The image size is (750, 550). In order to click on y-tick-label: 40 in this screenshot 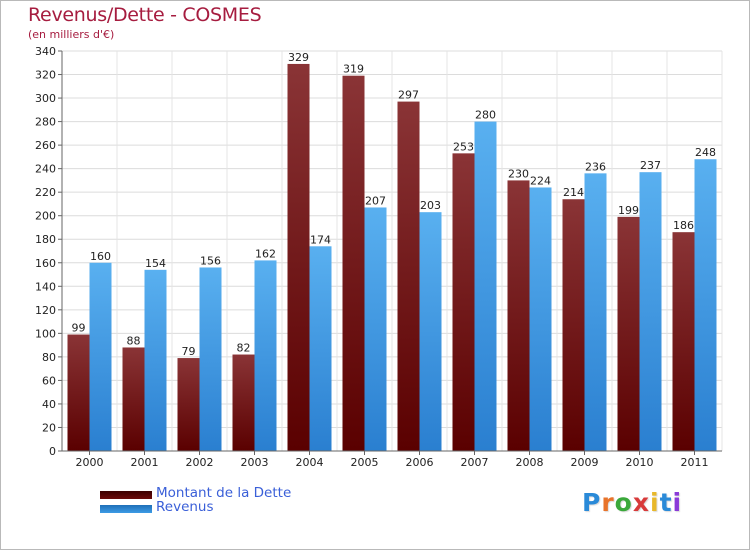, I will do `click(49, 404)`.